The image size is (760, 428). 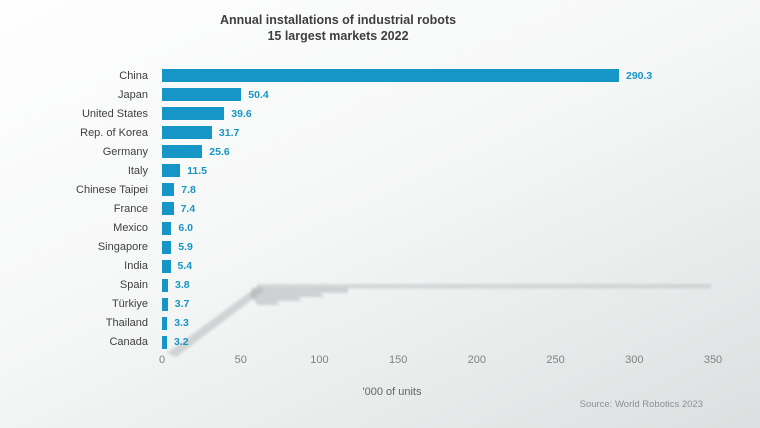 What do you see at coordinates (392, 392) in the screenshot?
I see `x-axis-label: '000 of units` at bounding box center [392, 392].